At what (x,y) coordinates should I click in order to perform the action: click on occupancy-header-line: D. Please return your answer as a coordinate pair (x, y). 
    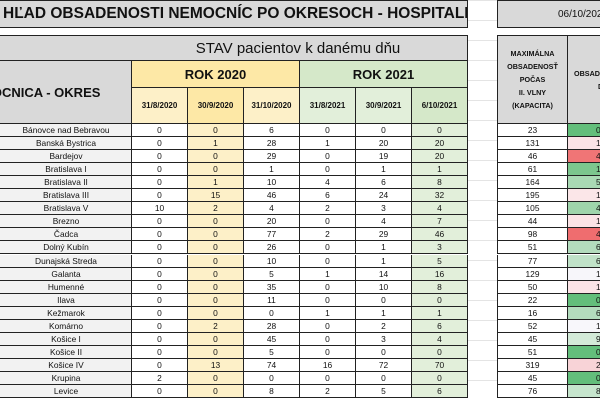
    Looking at the image, I should click on (587, 86).